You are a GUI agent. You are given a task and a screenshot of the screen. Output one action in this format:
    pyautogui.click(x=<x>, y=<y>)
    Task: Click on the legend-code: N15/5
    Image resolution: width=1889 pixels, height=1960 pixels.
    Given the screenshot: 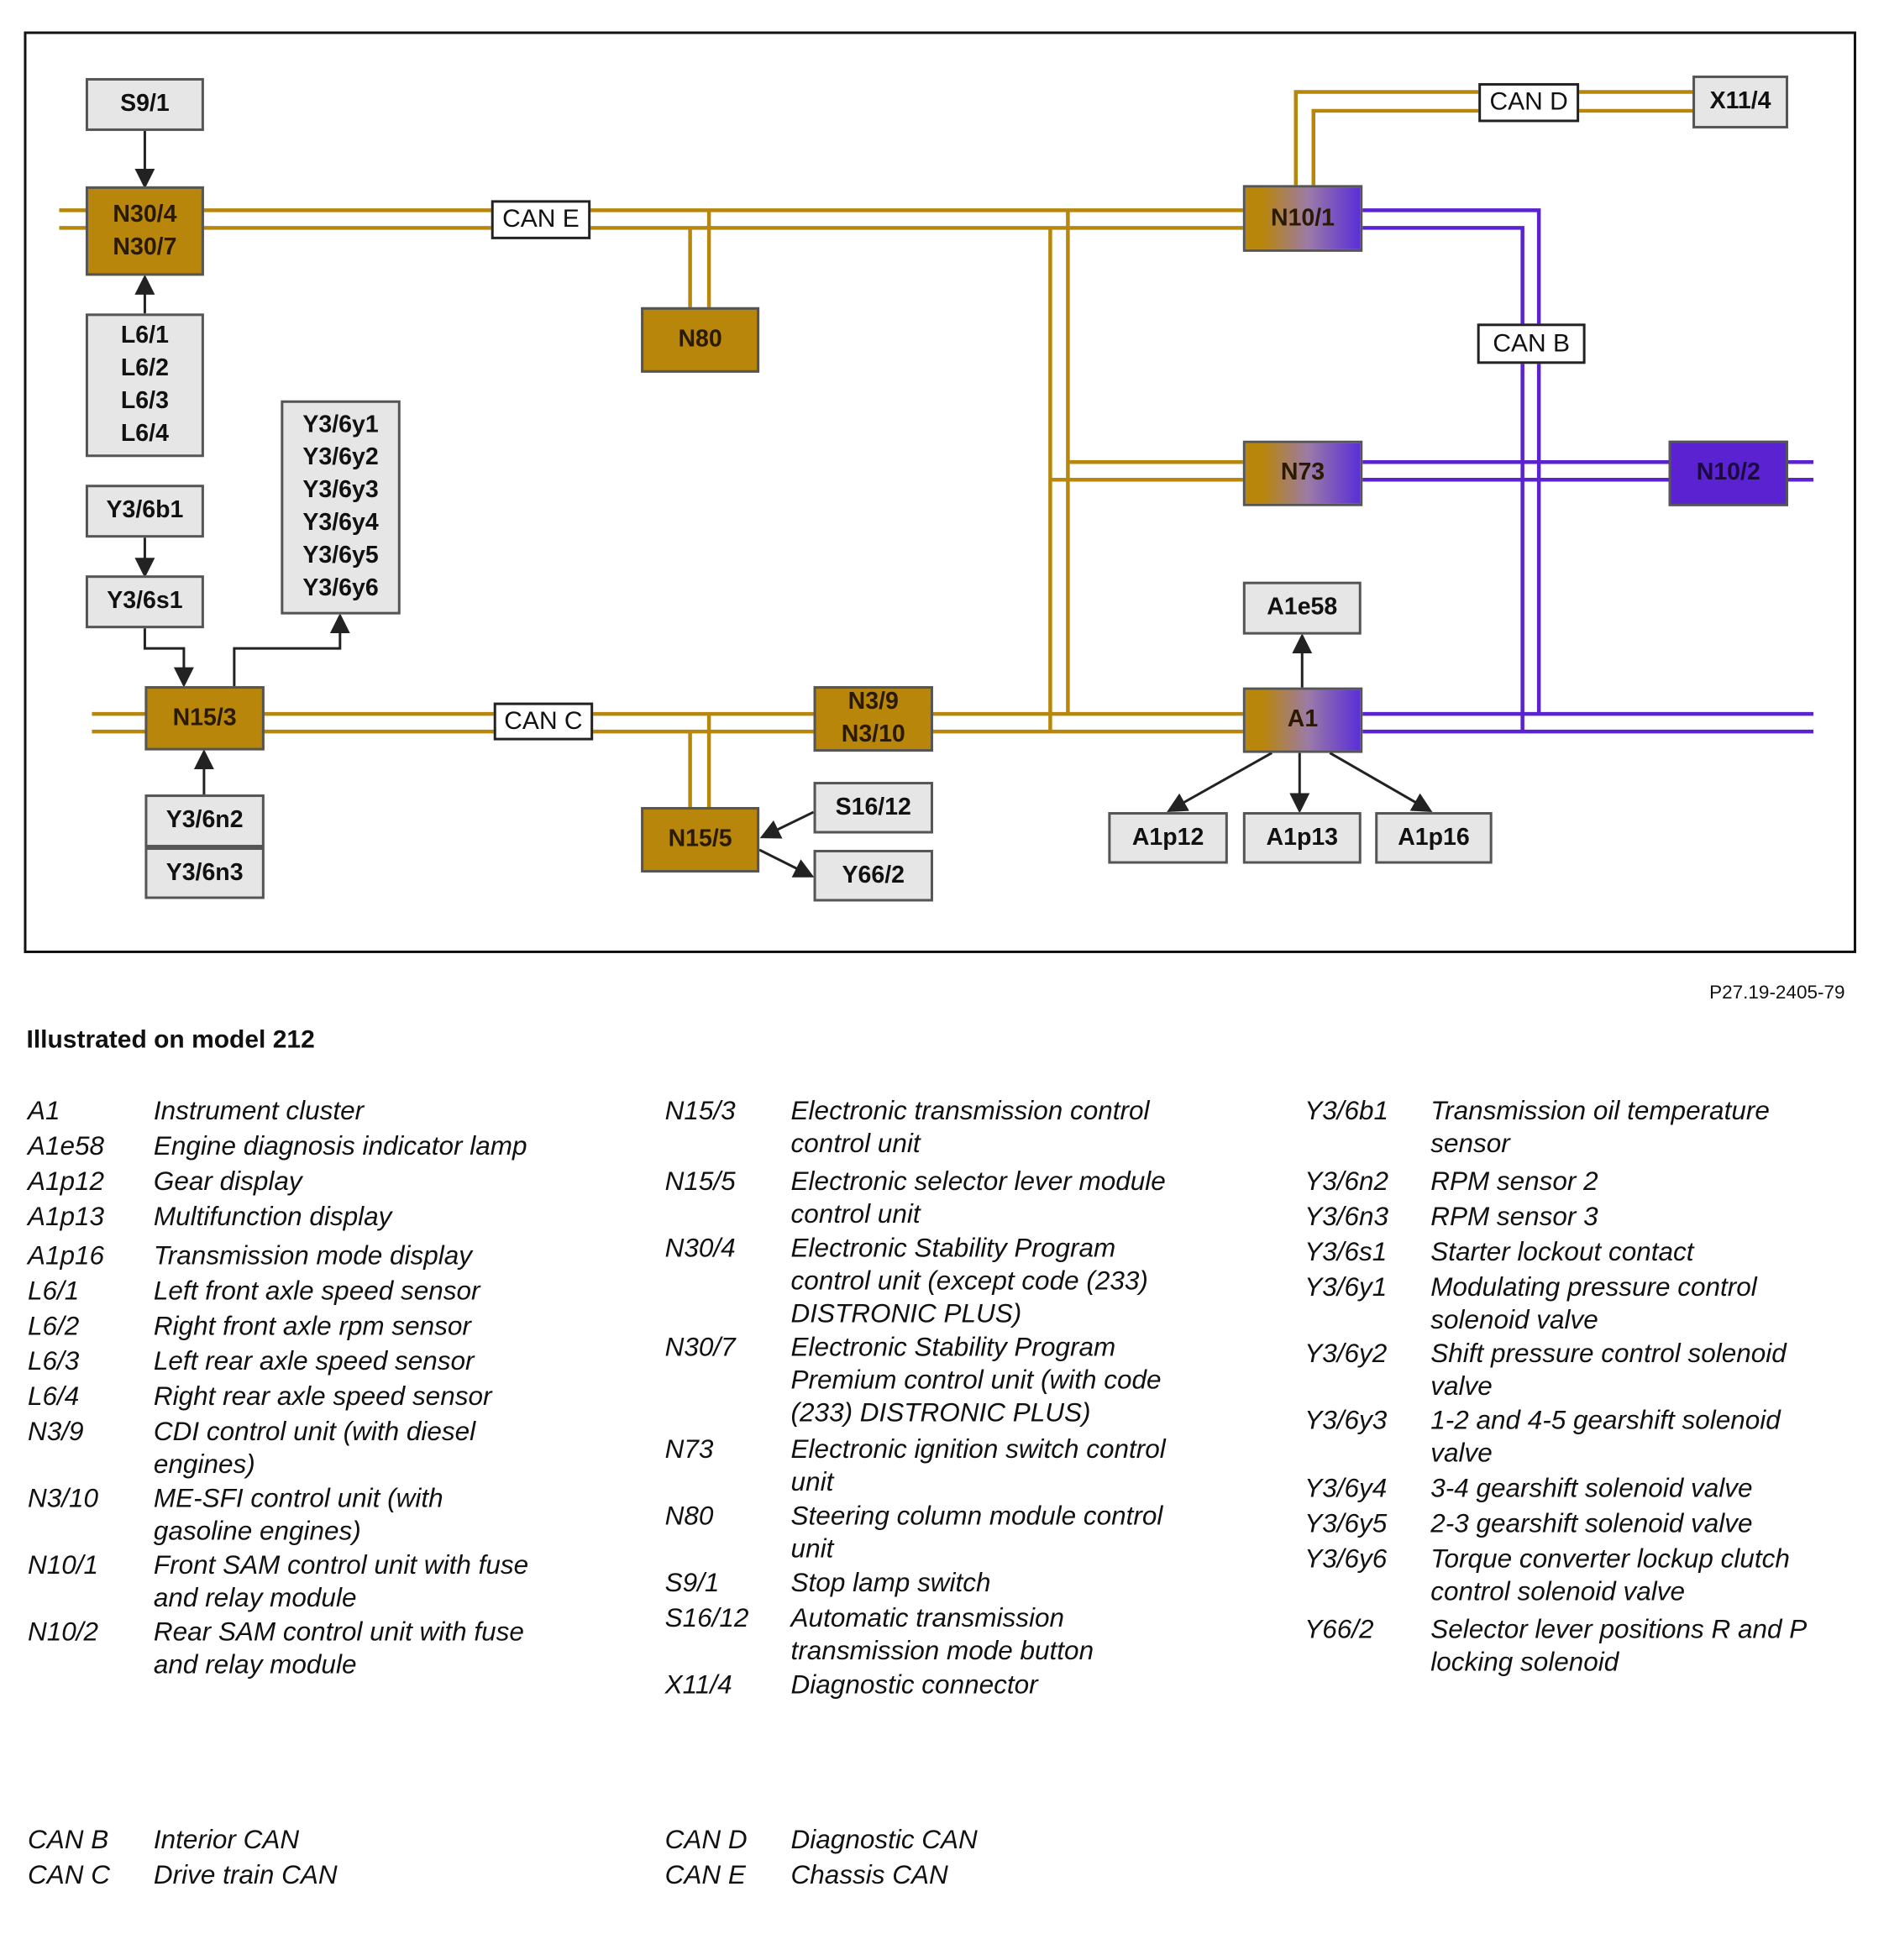 What is the action you would take?
    pyautogui.click(x=700, y=1181)
    